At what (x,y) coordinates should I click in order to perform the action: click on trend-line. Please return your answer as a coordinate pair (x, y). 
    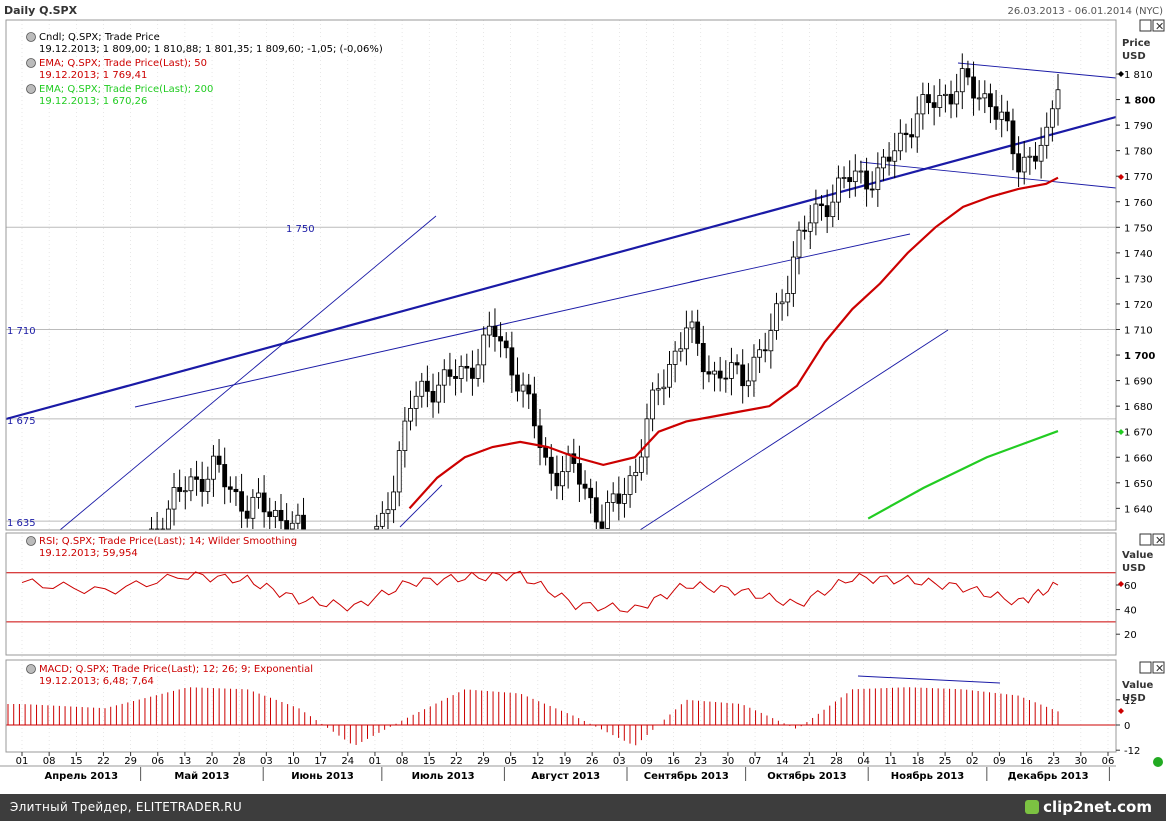
    Looking at the image, I should click on (794, 430).